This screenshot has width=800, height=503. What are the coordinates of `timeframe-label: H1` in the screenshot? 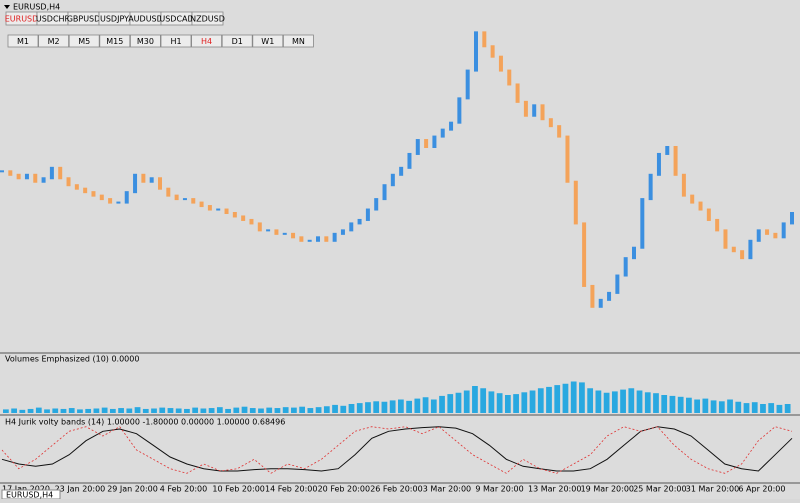 It's located at (175, 41).